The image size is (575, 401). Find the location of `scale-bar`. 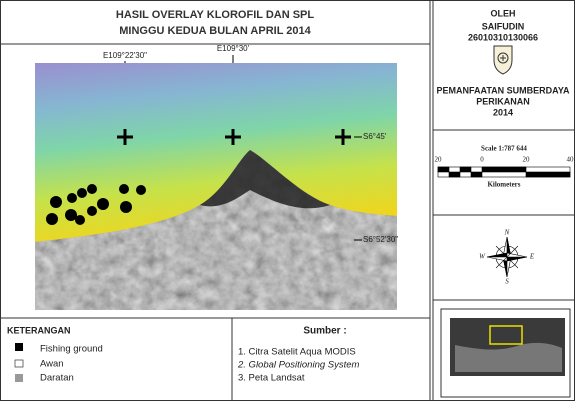

scale-bar is located at coordinates (504, 172).